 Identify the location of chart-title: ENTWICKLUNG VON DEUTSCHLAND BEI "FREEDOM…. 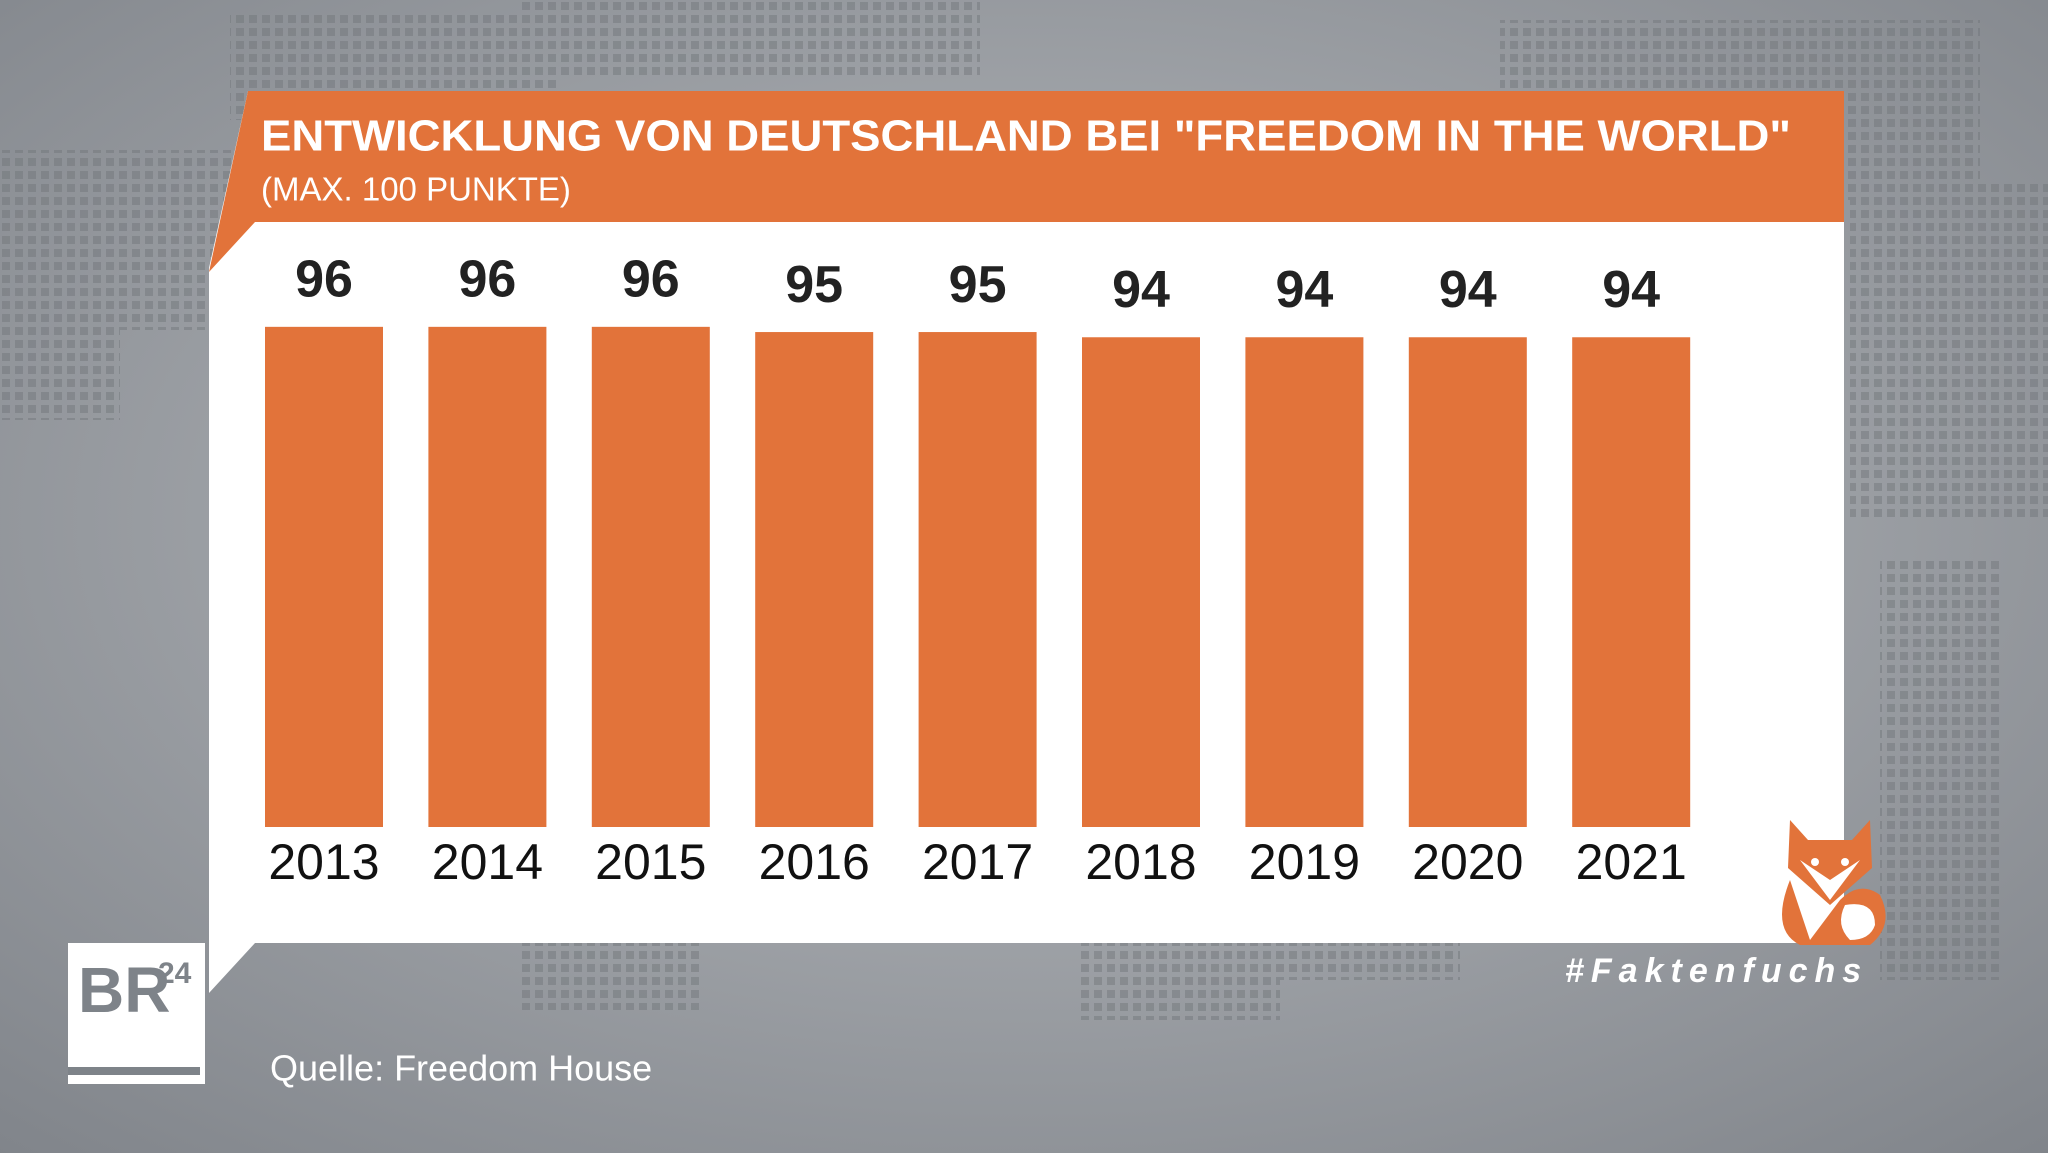
(1026, 136).